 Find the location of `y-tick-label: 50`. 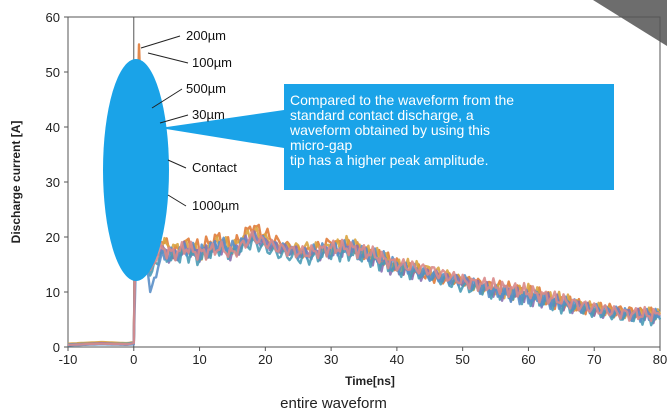

y-tick-label: 50 is located at coordinates (53, 72).